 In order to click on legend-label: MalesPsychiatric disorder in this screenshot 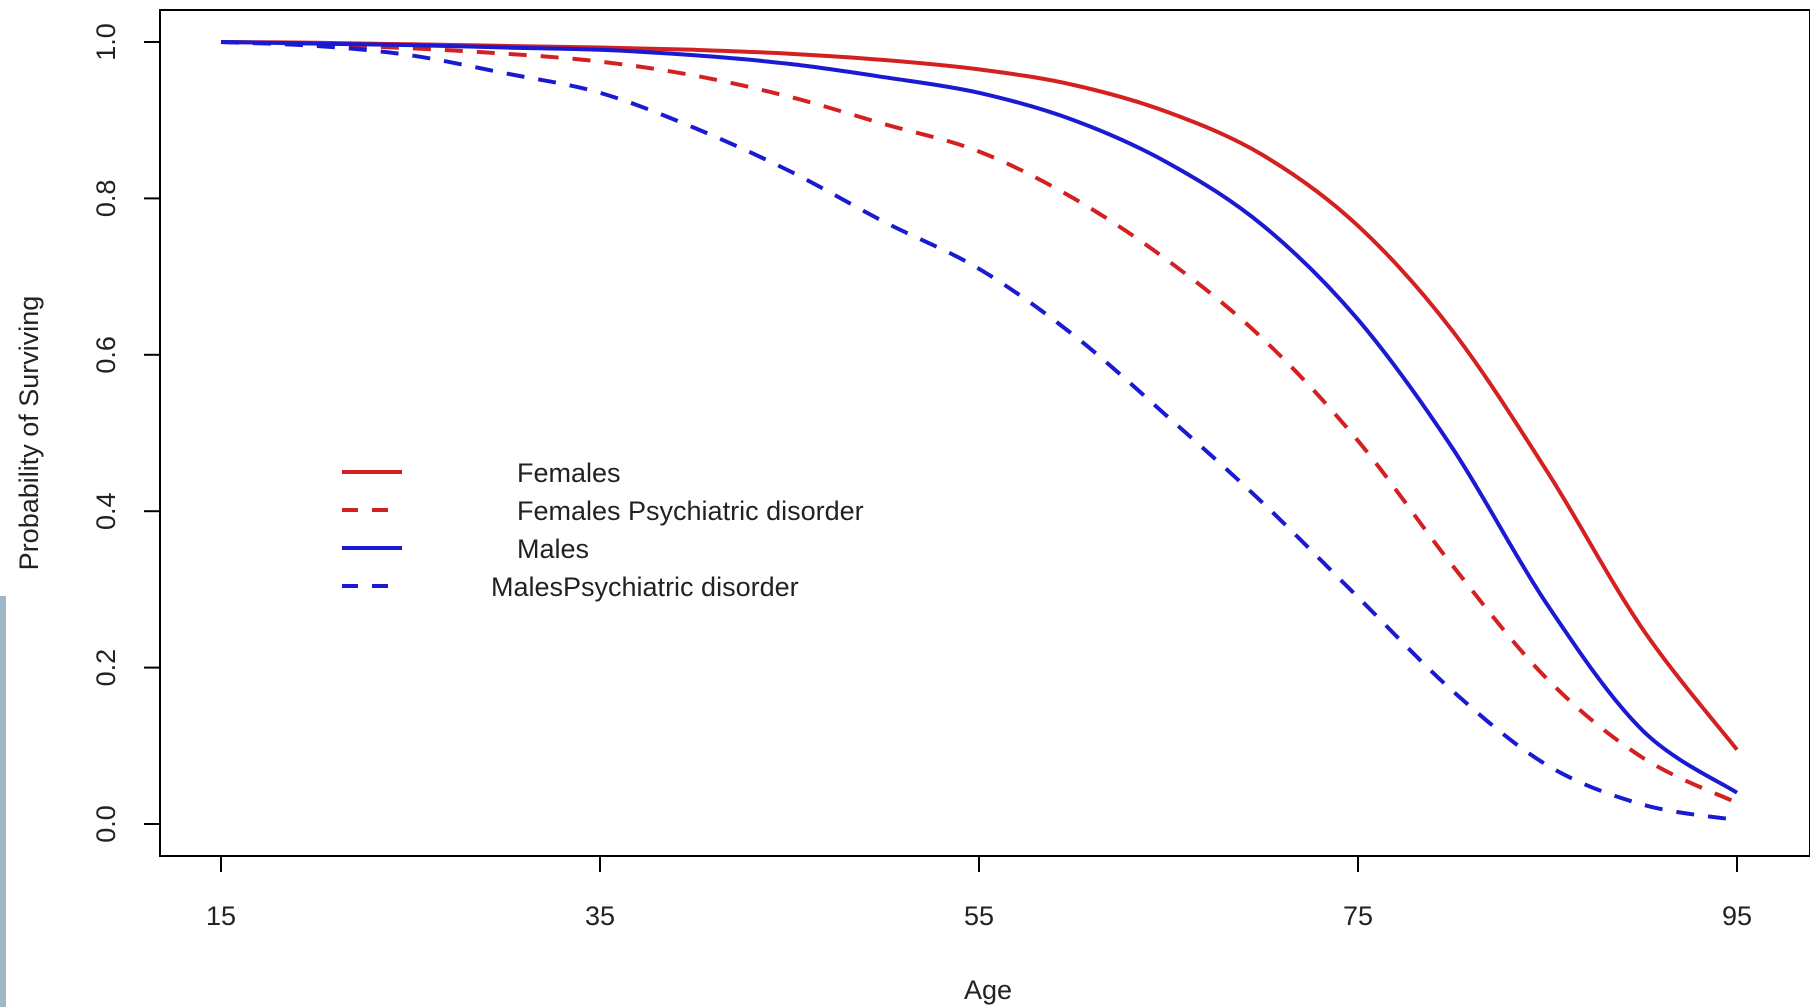, I will do `click(645, 587)`.